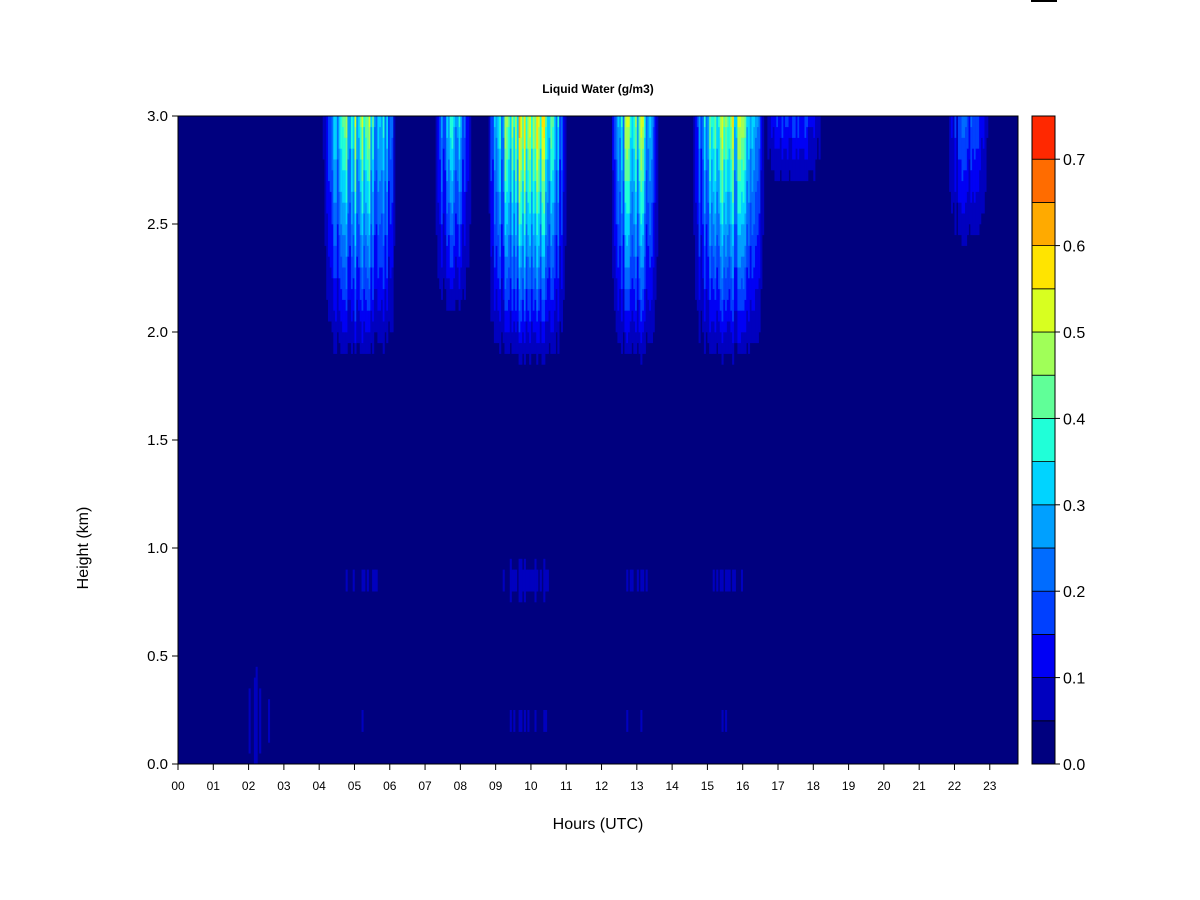 This screenshot has height=900, width=1200. Describe the element at coordinates (461, 786) in the screenshot. I see `x-tick-label: 08` at that location.